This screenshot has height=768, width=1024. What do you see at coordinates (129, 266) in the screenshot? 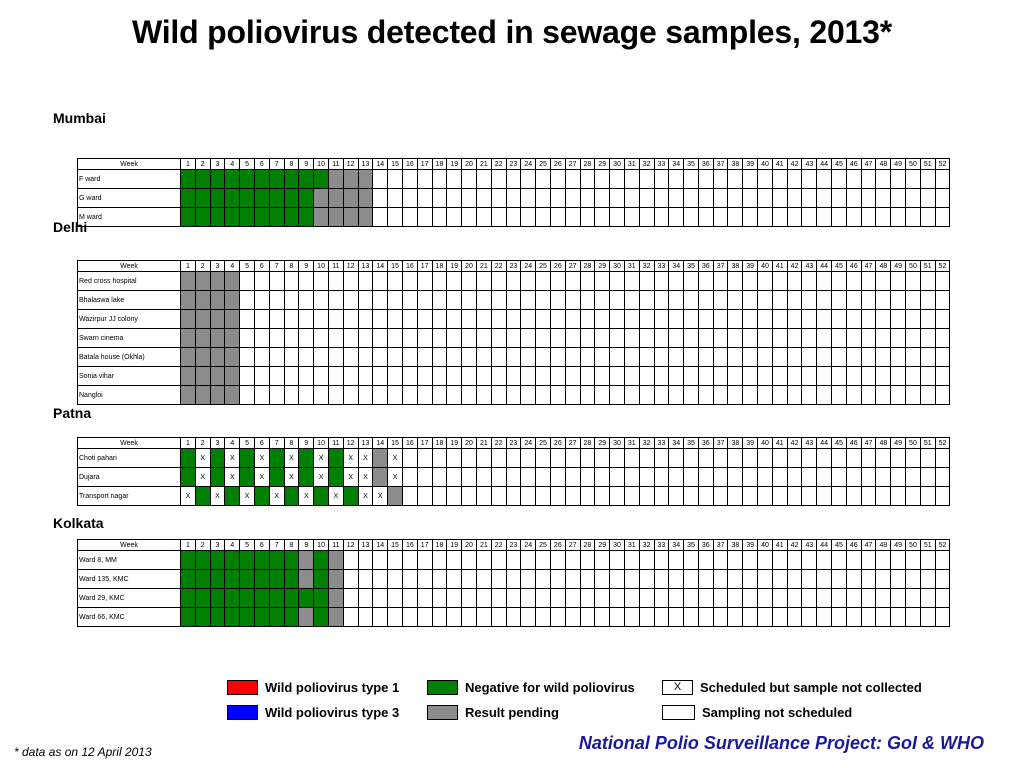
I see `week-header-label: Week` at bounding box center [129, 266].